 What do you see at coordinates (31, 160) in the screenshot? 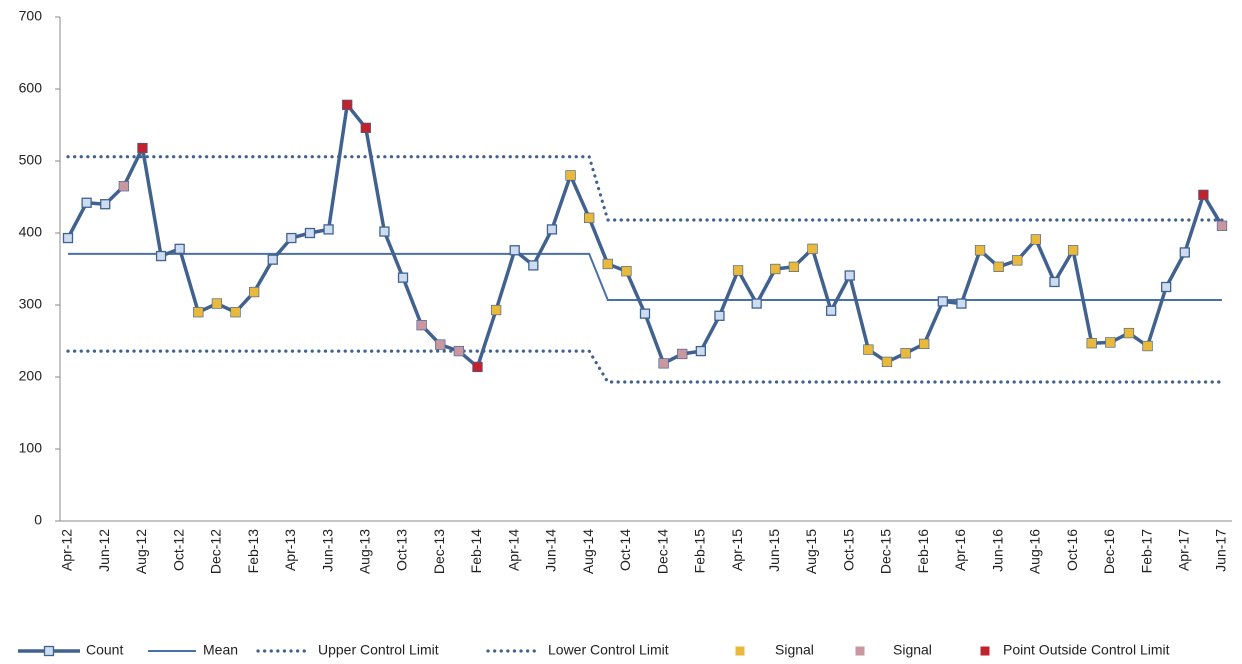
I see `y-tick-label: 500` at bounding box center [31, 160].